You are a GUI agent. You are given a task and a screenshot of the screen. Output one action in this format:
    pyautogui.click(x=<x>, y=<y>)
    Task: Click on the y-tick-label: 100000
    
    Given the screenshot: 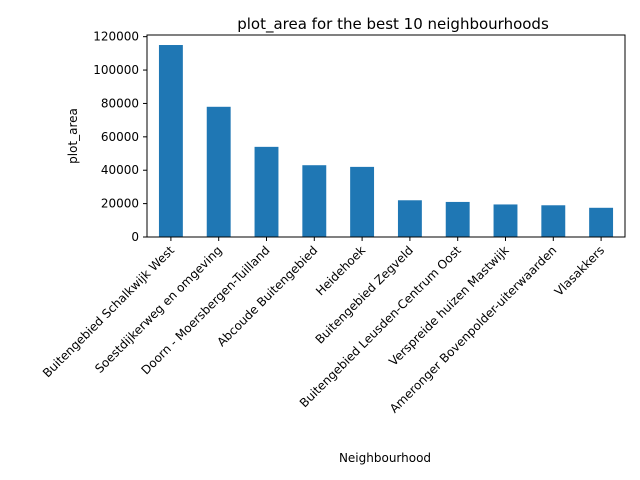 What is the action you would take?
    pyautogui.click(x=116, y=70)
    